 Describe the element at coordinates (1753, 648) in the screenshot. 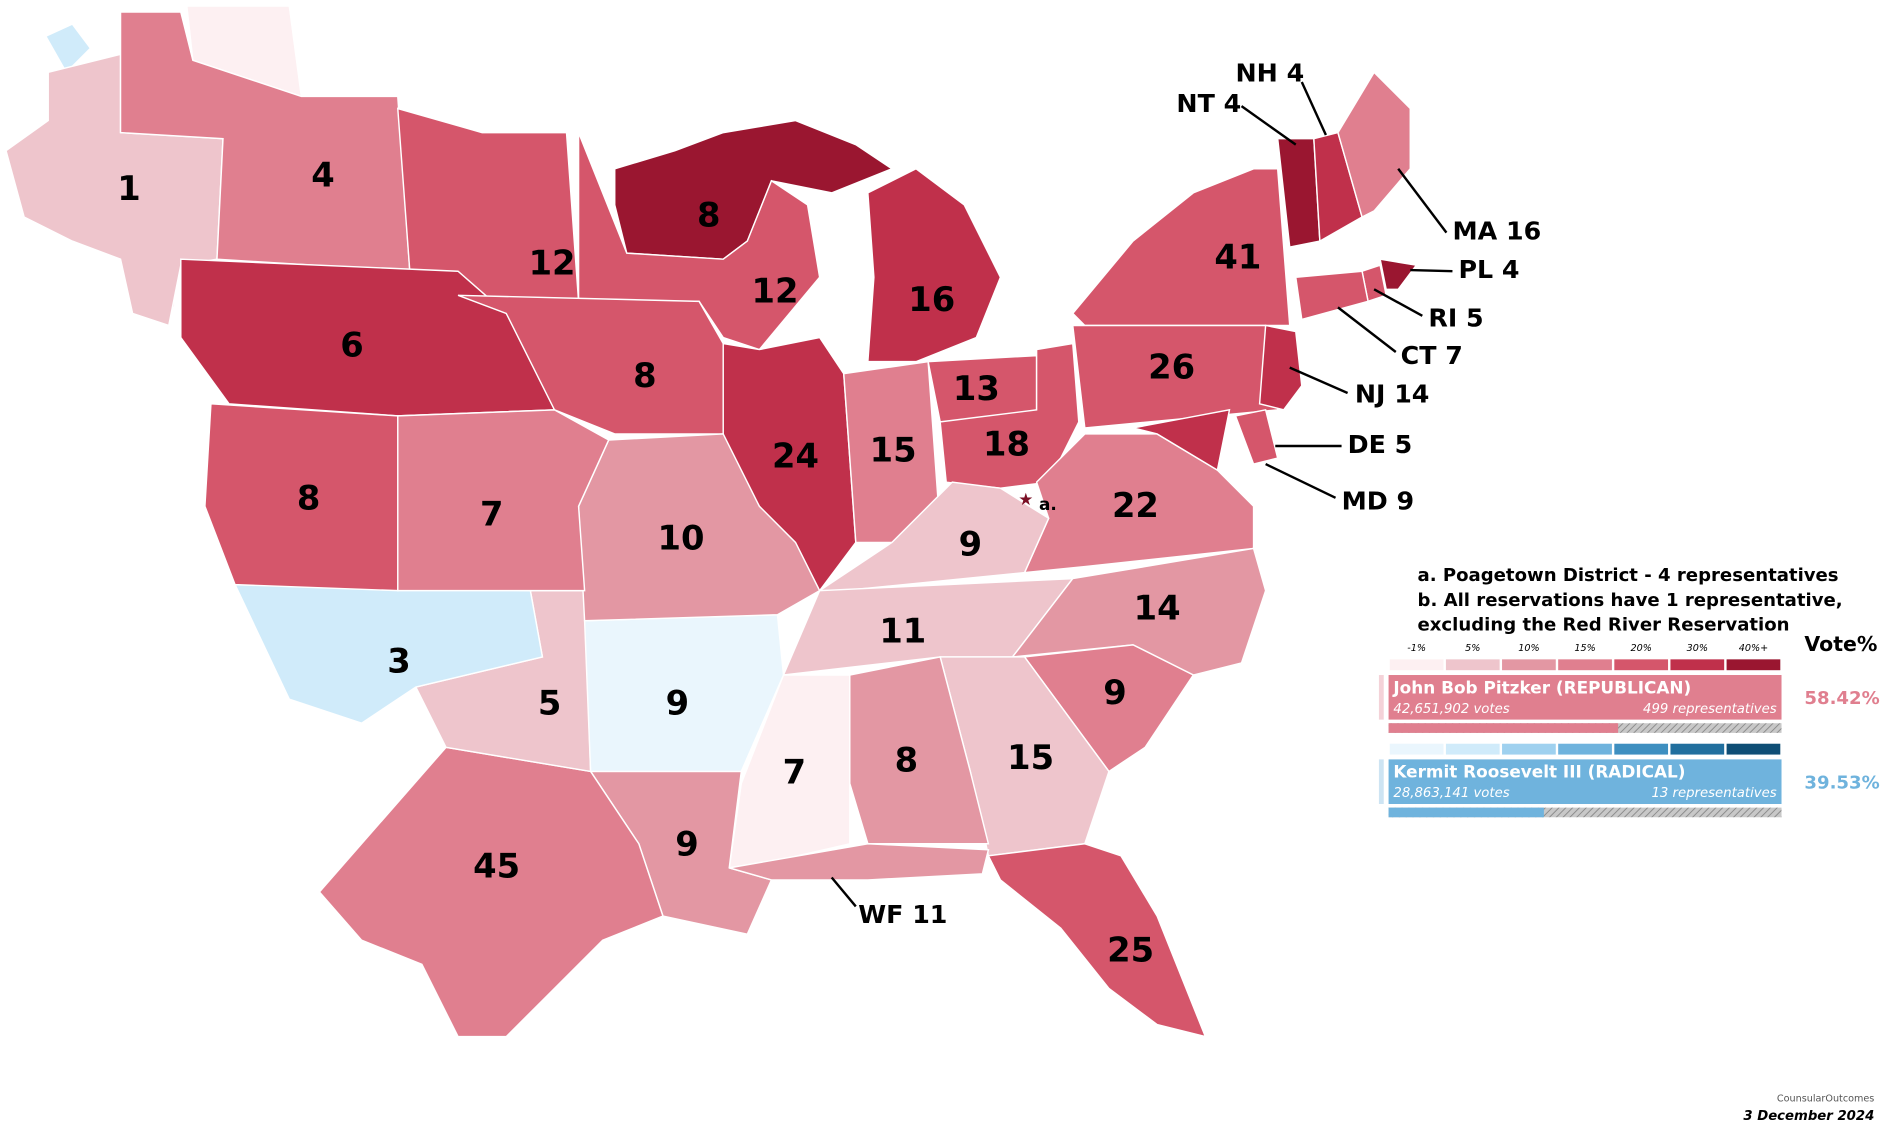

I see `scale-tick: 40%+` at that location.